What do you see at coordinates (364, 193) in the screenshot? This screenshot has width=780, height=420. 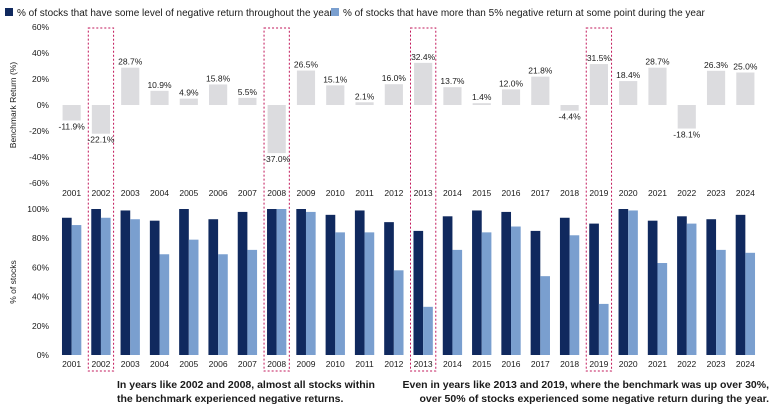 I see `year-label-top: 2011` at bounding box center [364, 193].